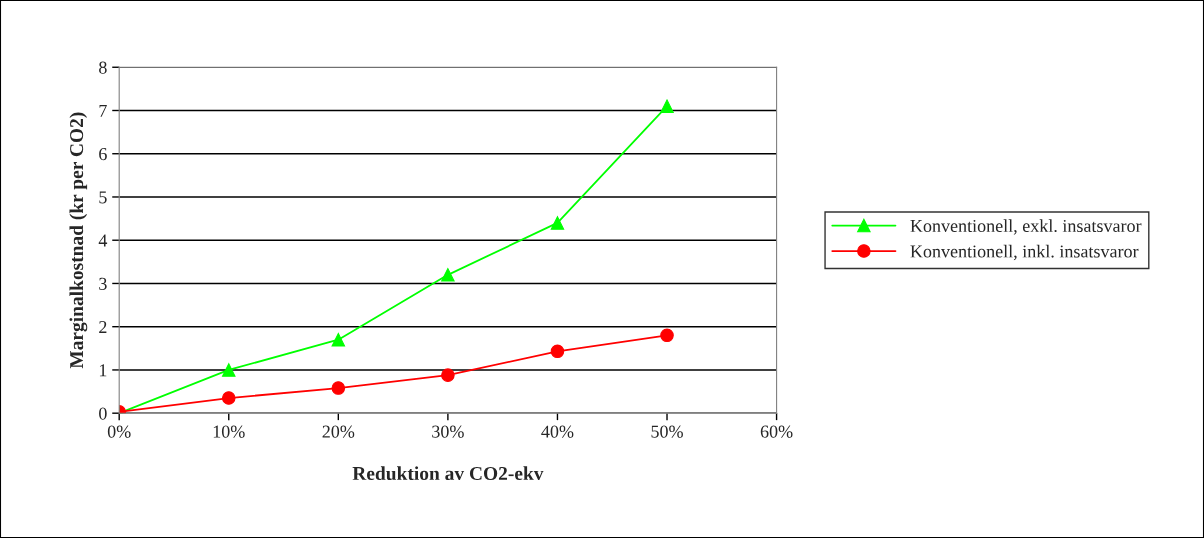 The image size is (1204, 538). What do you see at coordinates (448, 431) in the screenshot?
I see `x-tick-label: 30%` at bounding box center [448, 431].